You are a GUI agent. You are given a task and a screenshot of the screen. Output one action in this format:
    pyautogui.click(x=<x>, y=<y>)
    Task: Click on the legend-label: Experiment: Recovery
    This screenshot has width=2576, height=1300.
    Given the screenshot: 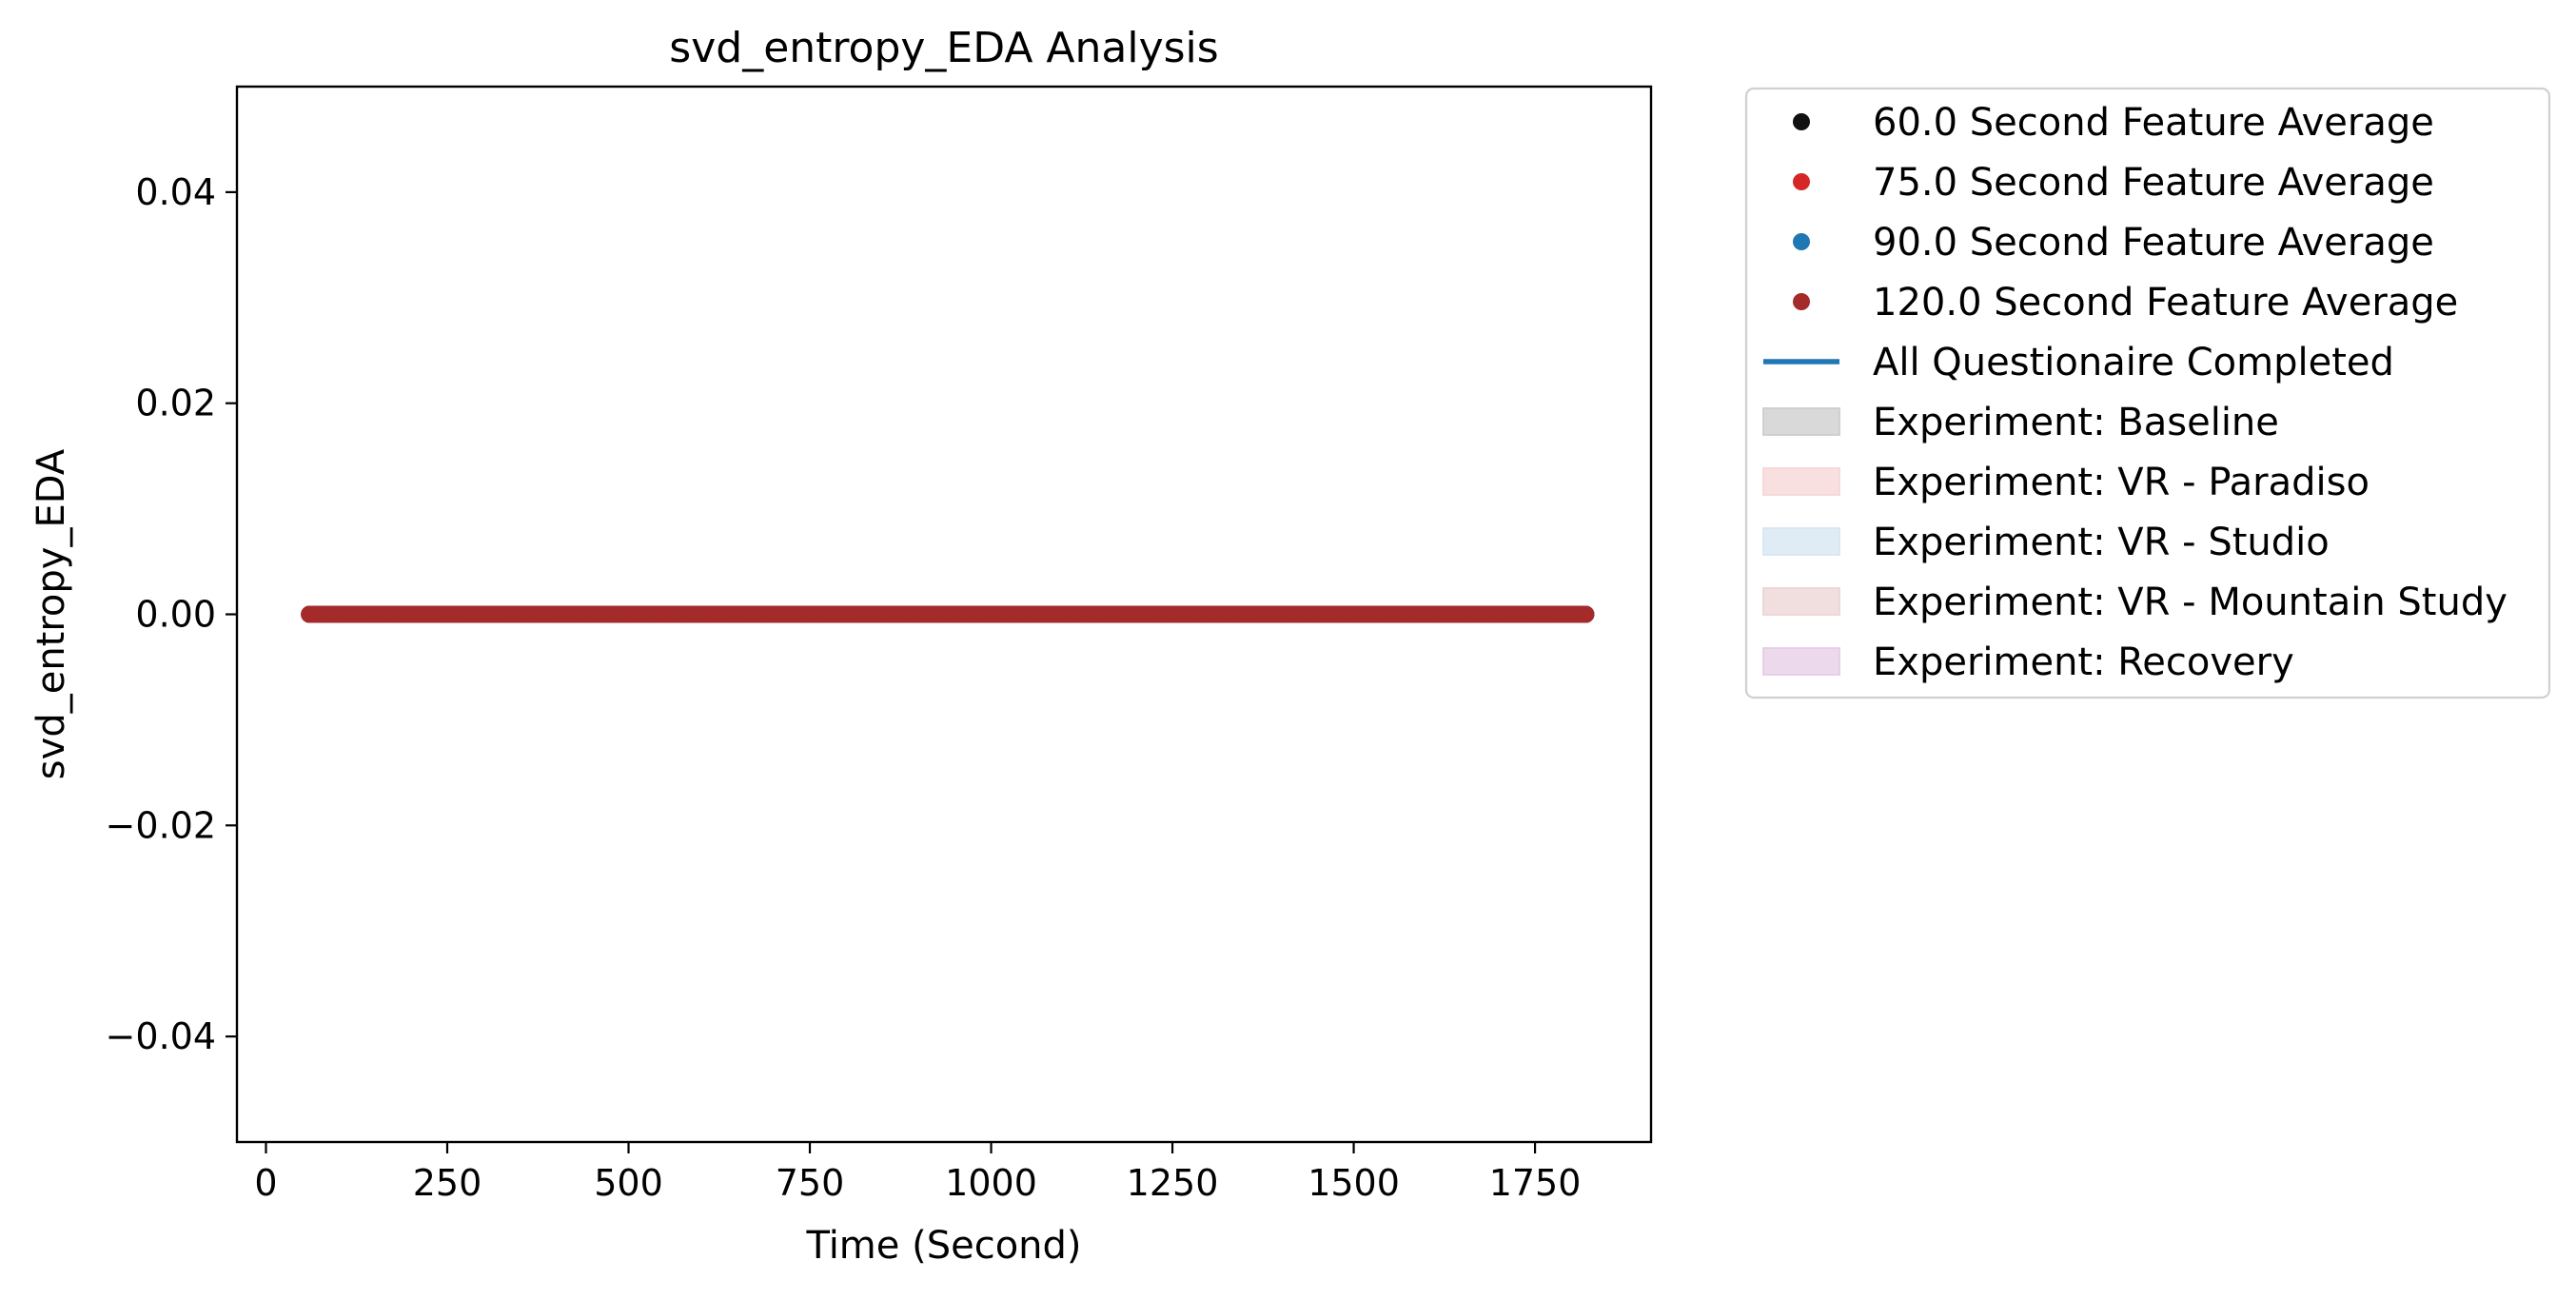 What is the action you would take?
    pyautogui.click(x=2083, y=662)
    